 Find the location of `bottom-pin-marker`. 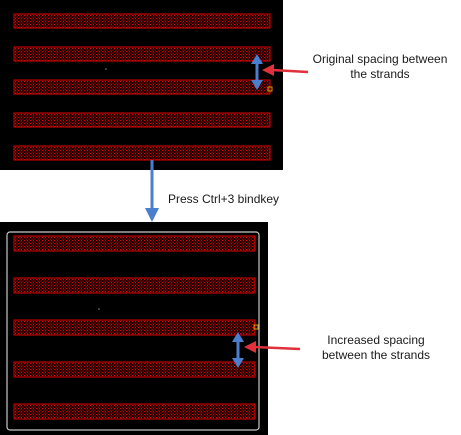

bottom-pin-marker is located at coordinates (256, 327).